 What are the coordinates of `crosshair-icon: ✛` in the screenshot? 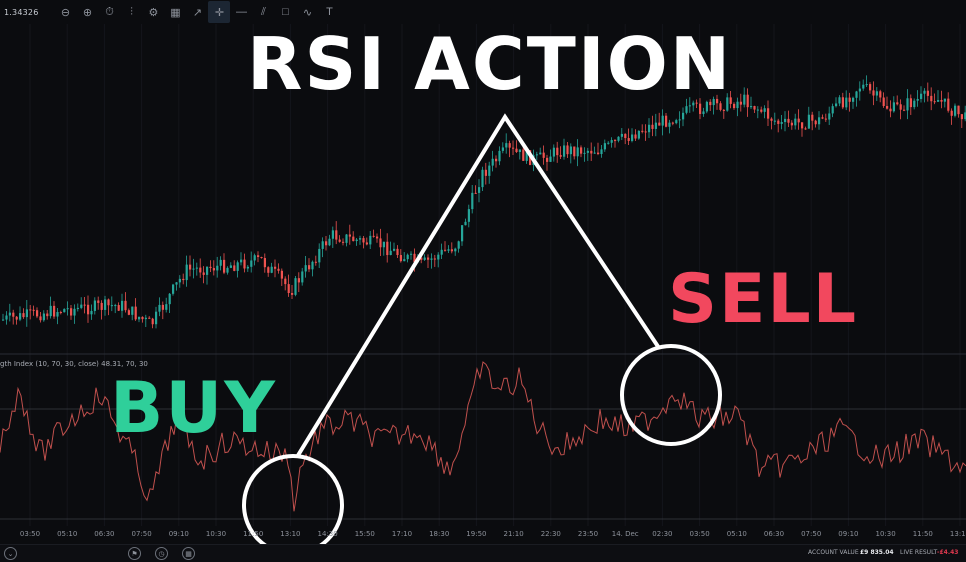 It's located at (219, 12).